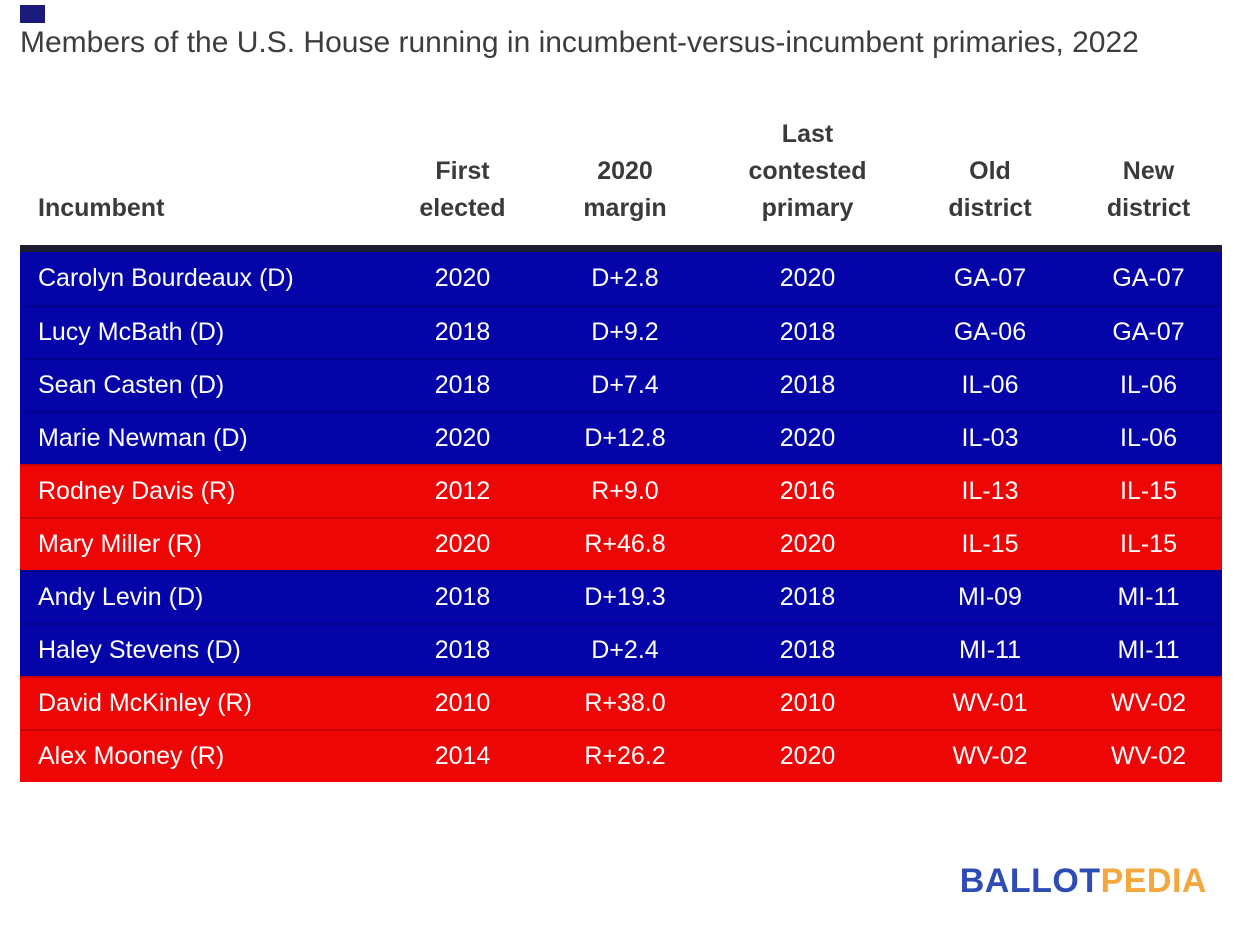 The width and height of the screenshot is (1240, 928). Describe the element at coordinates (625, 491) in the screenshot. I see `cell-margin: R+9.0` at that location.